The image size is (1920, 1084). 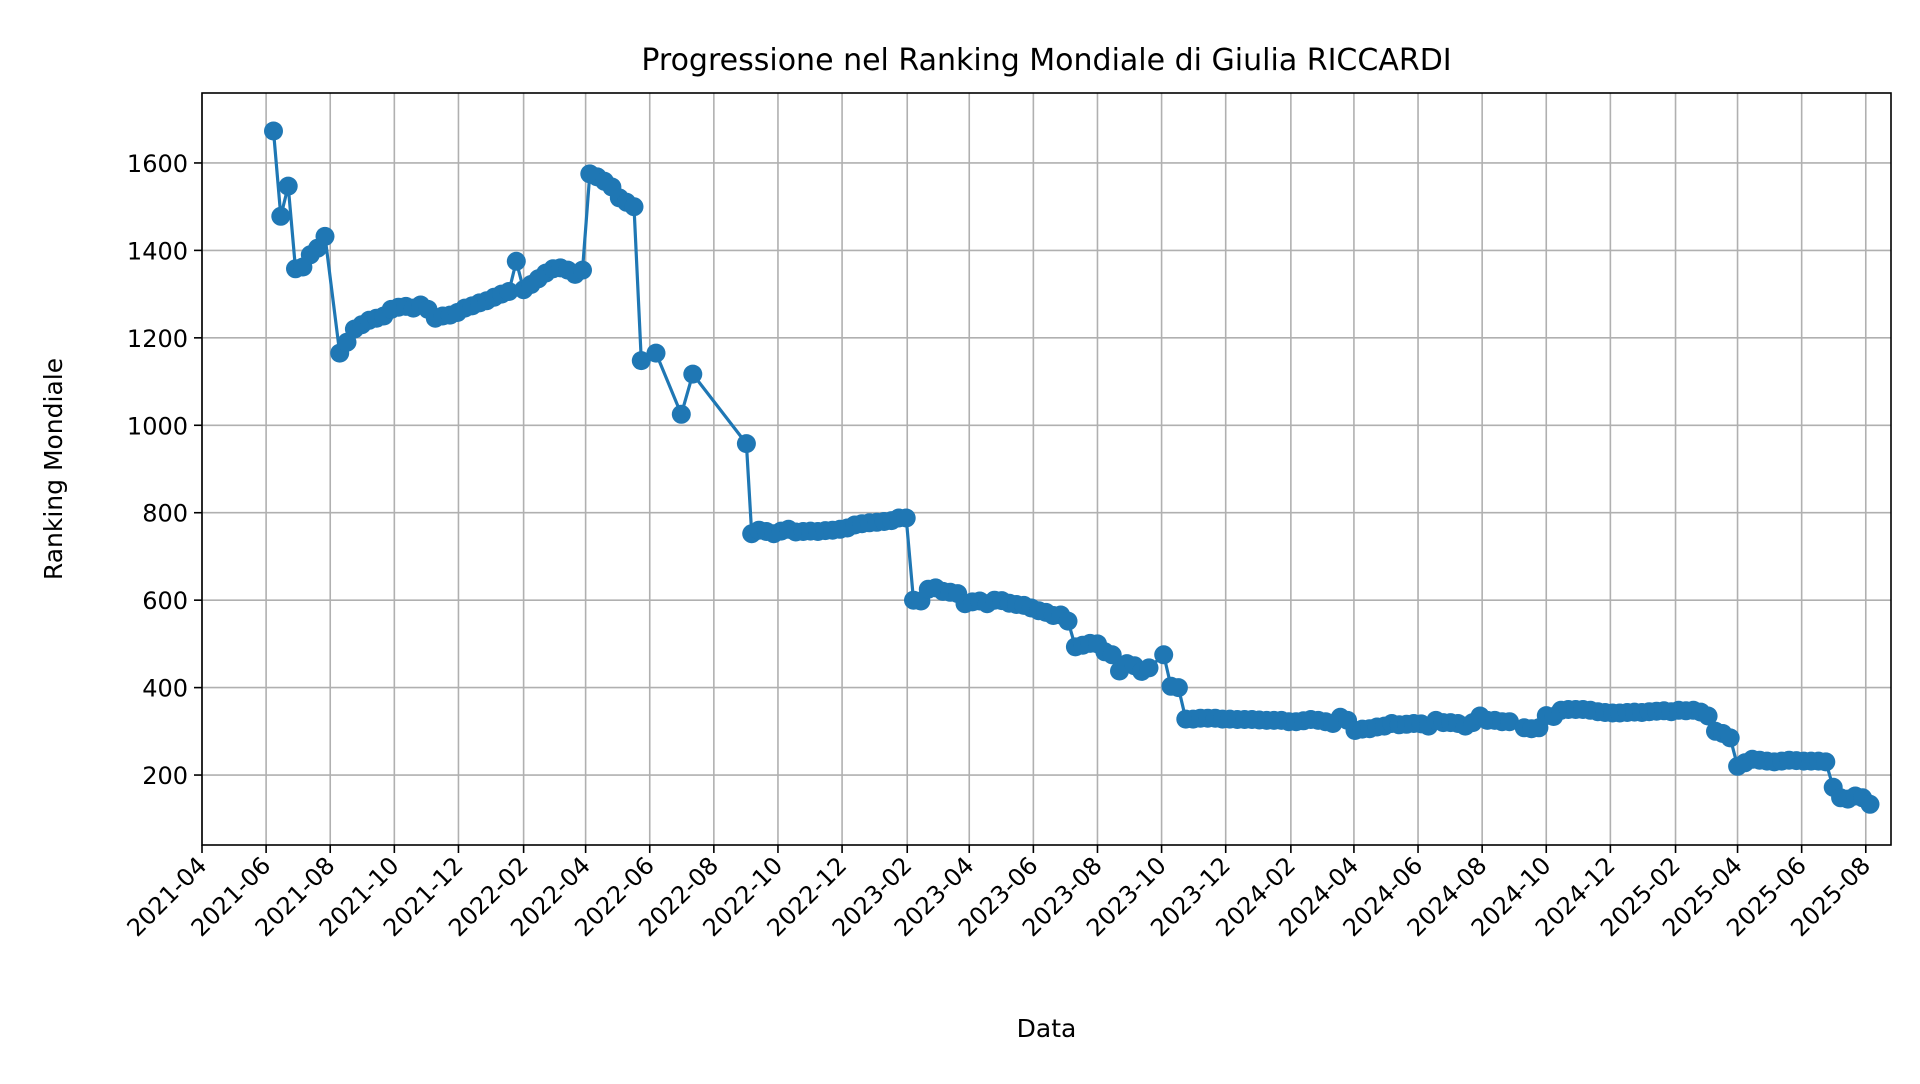 I want to click on y-tick-label: 400, so click(x=165, y=689).